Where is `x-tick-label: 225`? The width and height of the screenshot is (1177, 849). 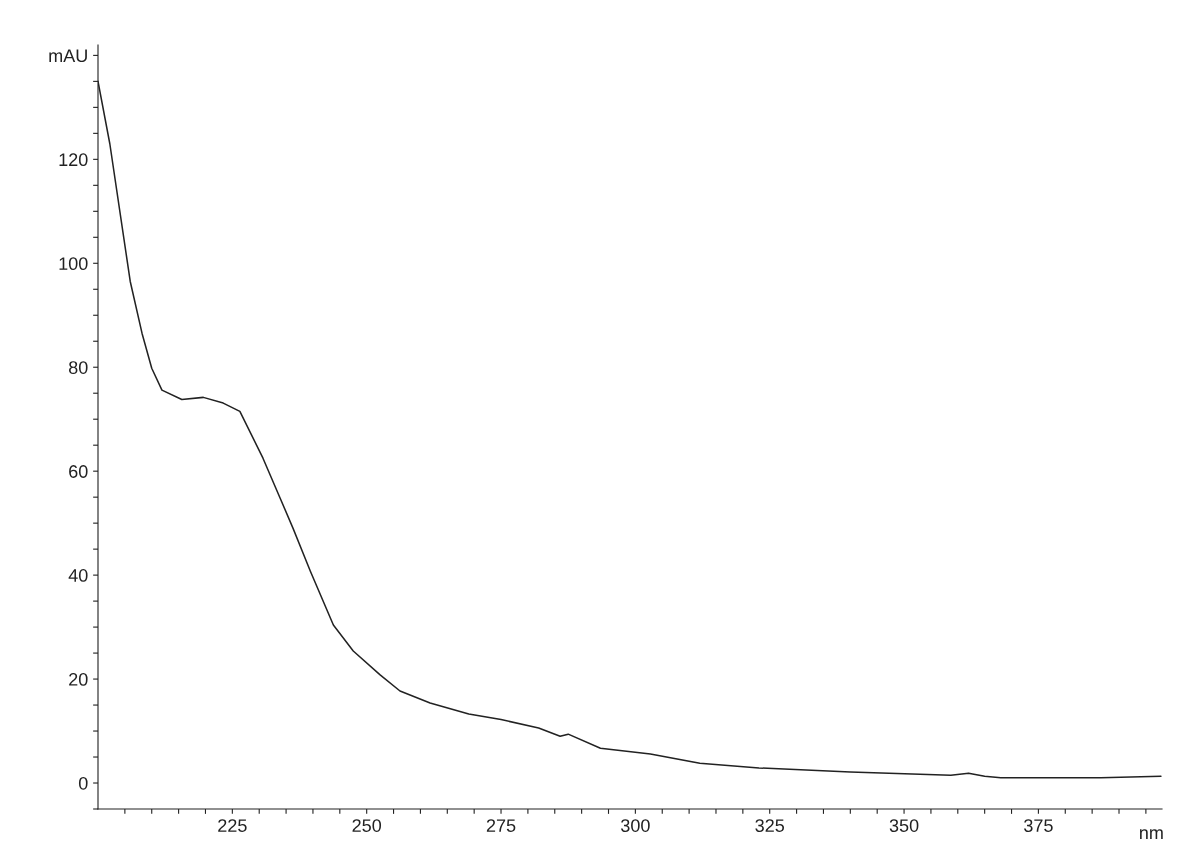 x-tick-label: 225 is located at coordinates (232, 825).